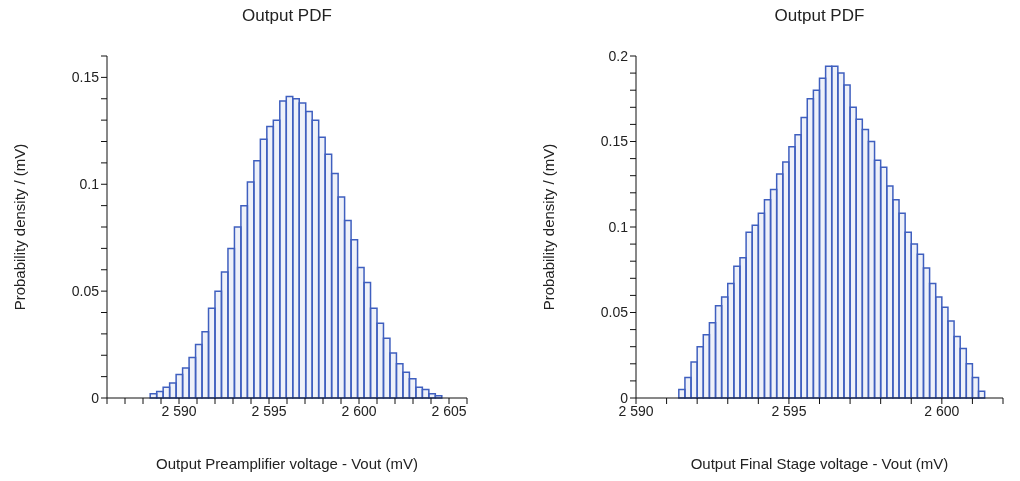 The height and width of the screenshot is (481, 1020). Describe the element at coordinates (449, 410) in the screenshot. I see `x-tick-label: 2 605` at that location.